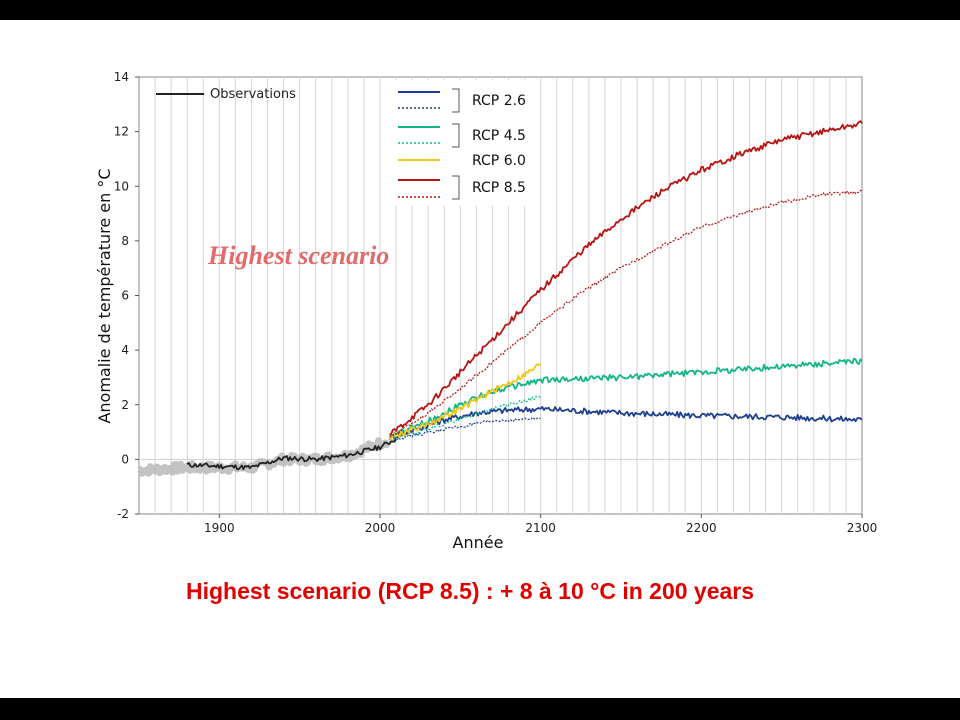 This screenshot has height=720, width=960. Describe the element at coordinates (104, 295) in the screenshot. I see `y-axis-label: Anomalie de température en °C` at that location.